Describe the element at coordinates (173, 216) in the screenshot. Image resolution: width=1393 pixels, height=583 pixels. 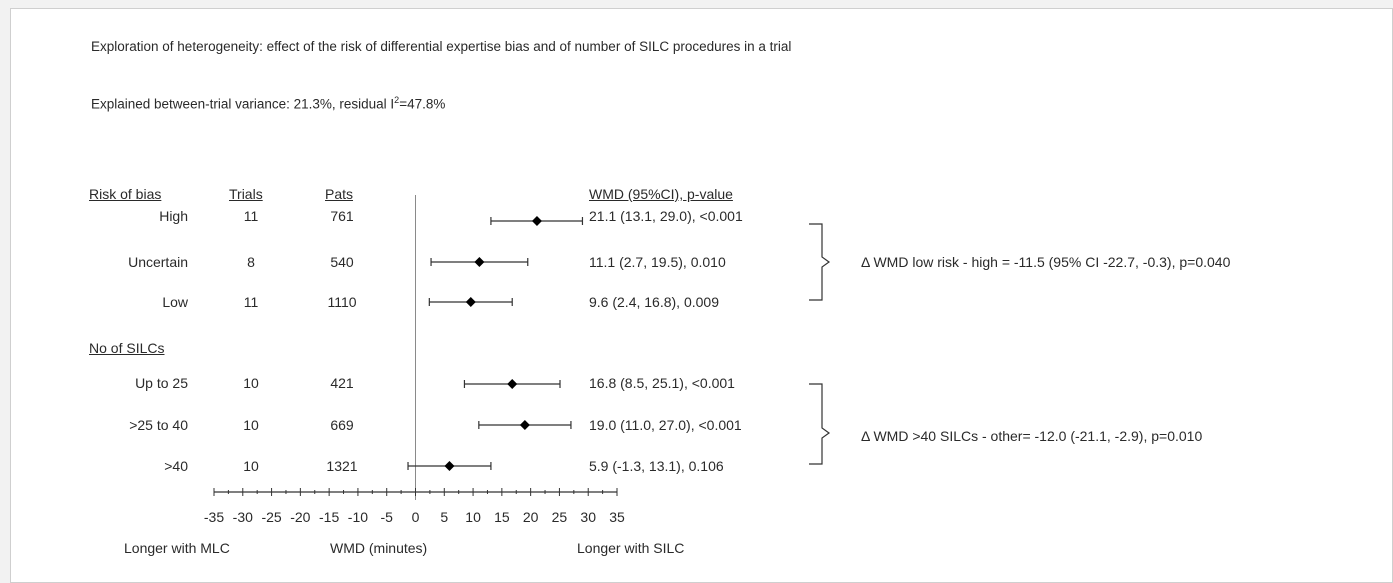
I see `row-label: High` at that location.